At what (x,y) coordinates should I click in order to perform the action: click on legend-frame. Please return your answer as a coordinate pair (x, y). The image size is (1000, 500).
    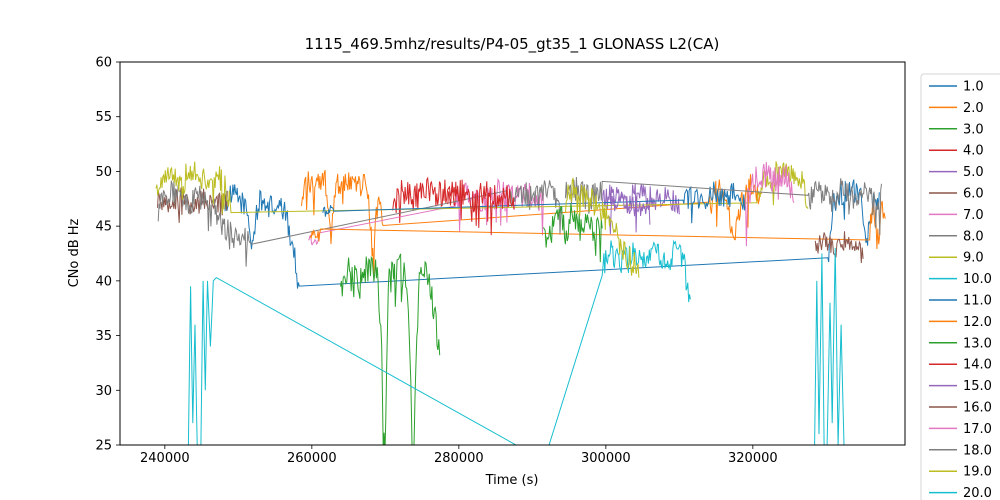
    Looking at the image, I should click on (960, 286).